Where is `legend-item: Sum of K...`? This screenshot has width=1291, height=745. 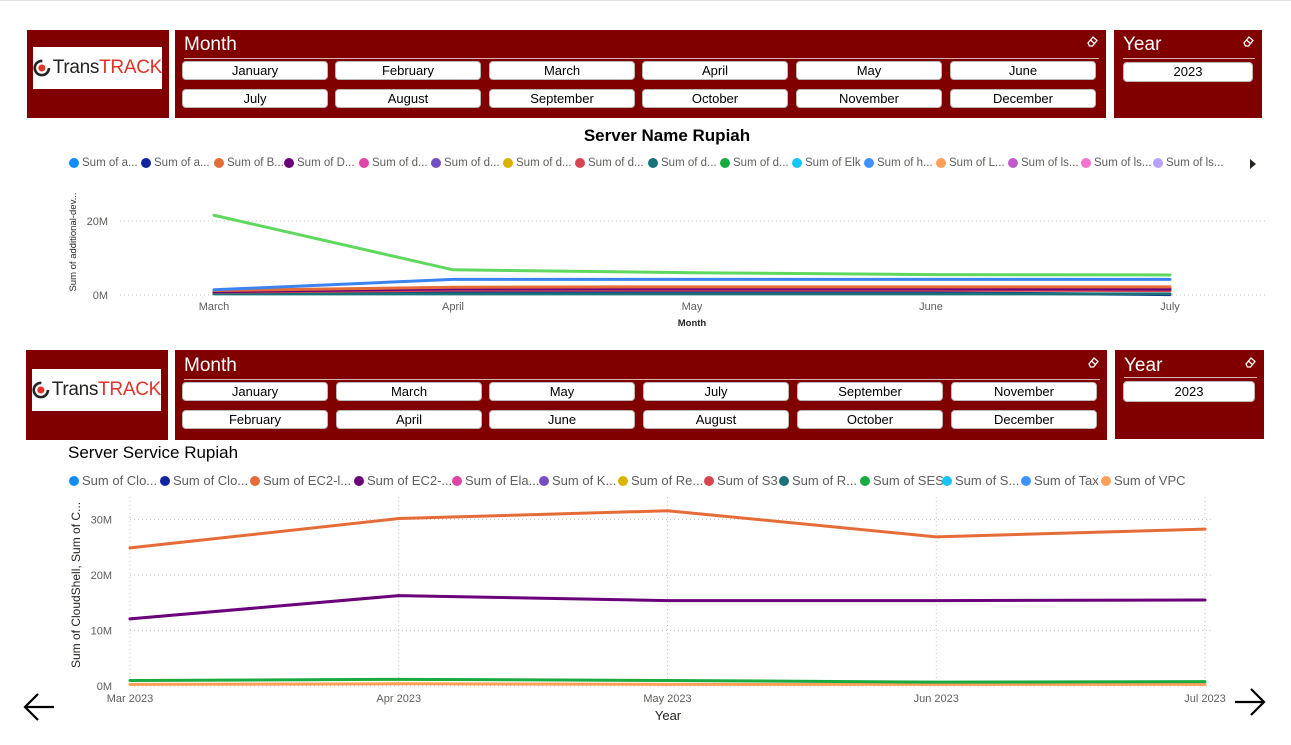
legend-item: Sum of K... is located at coordinates (577, 480).